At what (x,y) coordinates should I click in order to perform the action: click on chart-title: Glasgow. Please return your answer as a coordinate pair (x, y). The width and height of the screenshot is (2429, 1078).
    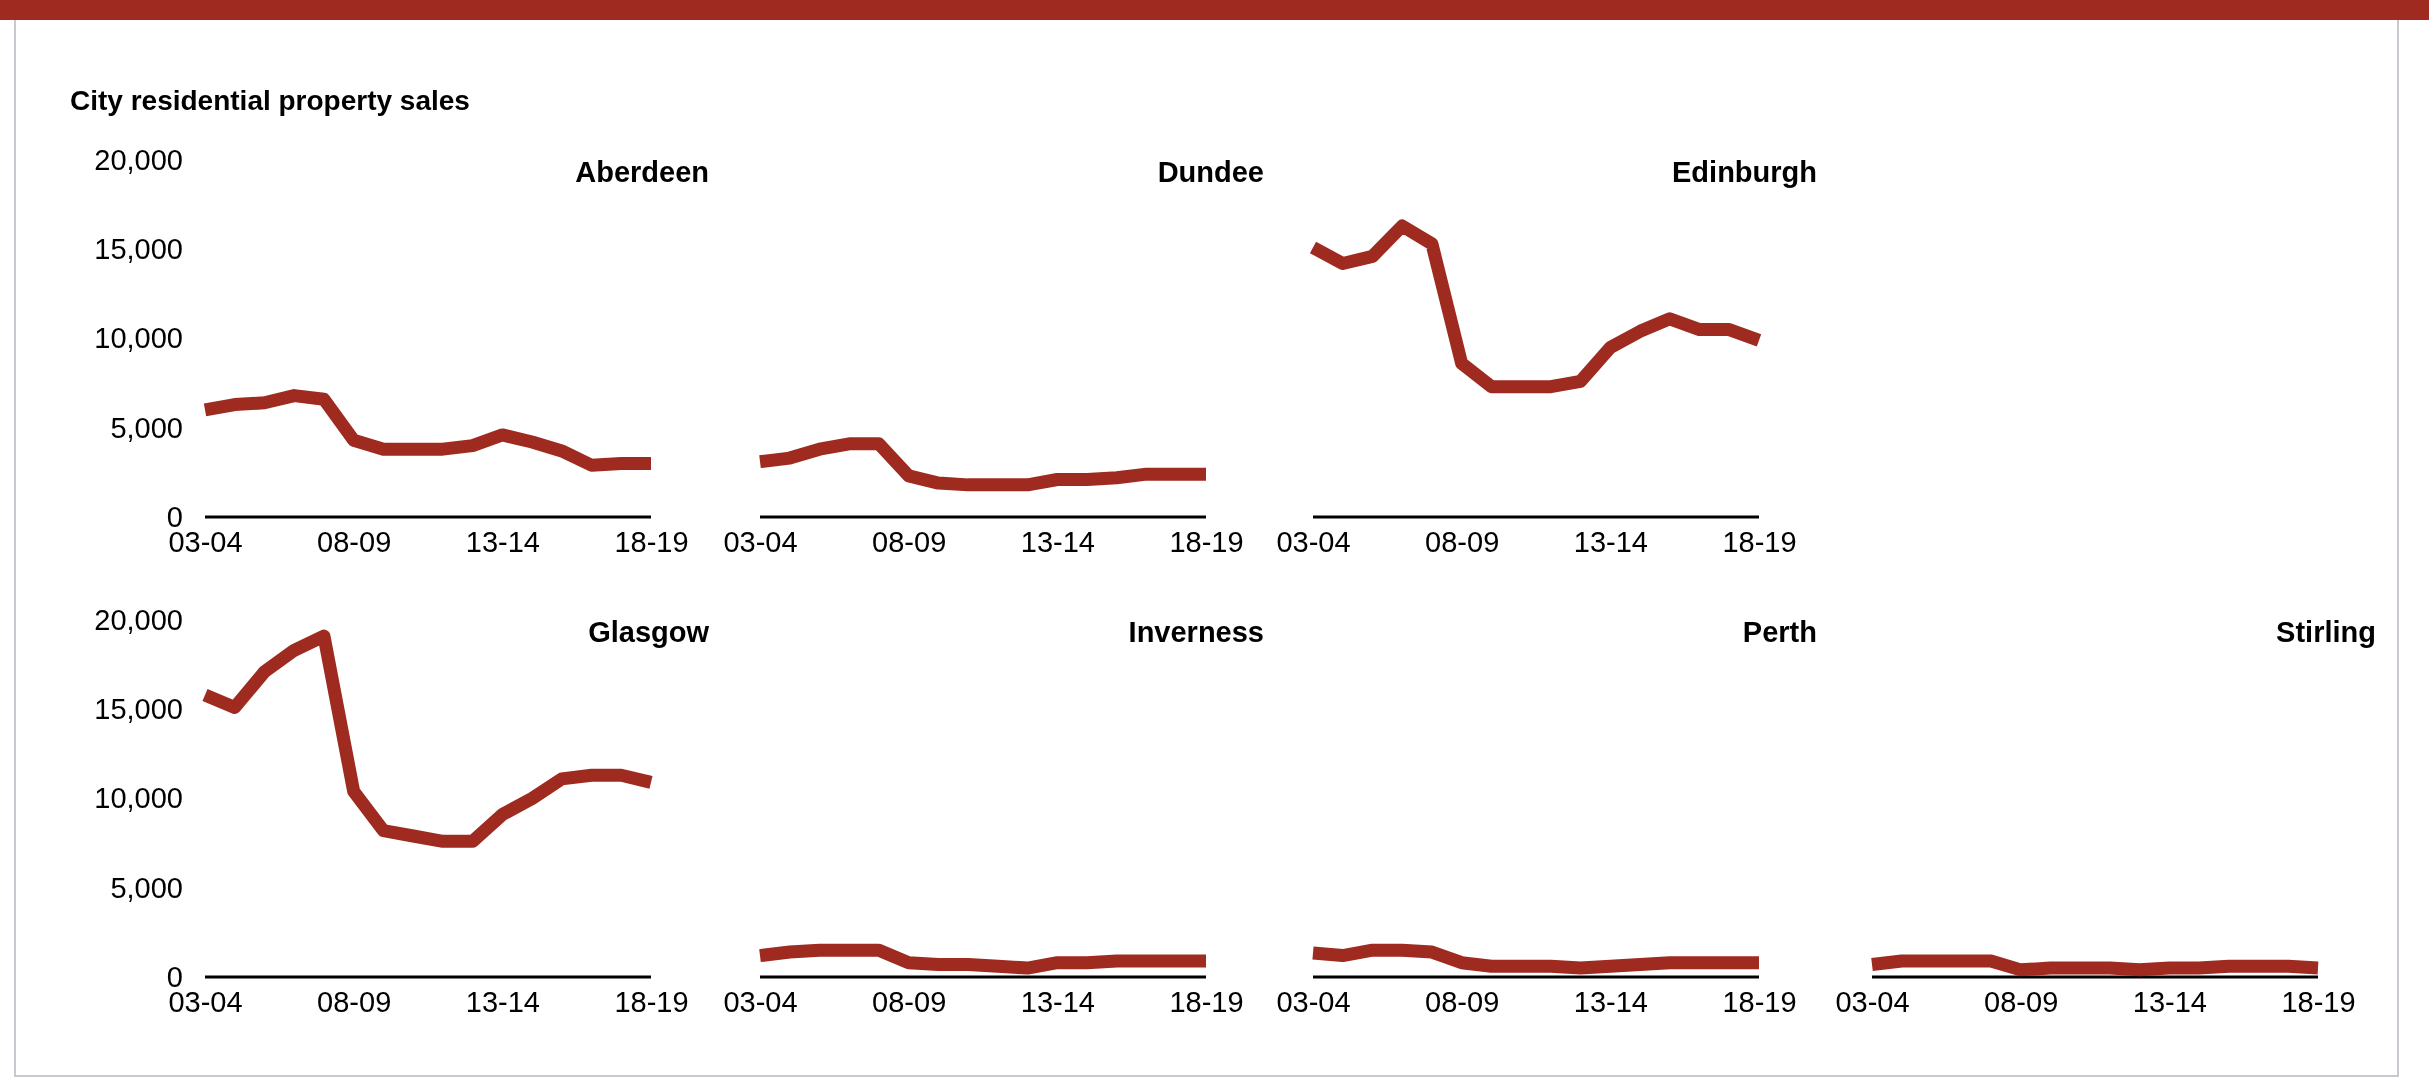
    Looking at the image, I should click on (649, 632).